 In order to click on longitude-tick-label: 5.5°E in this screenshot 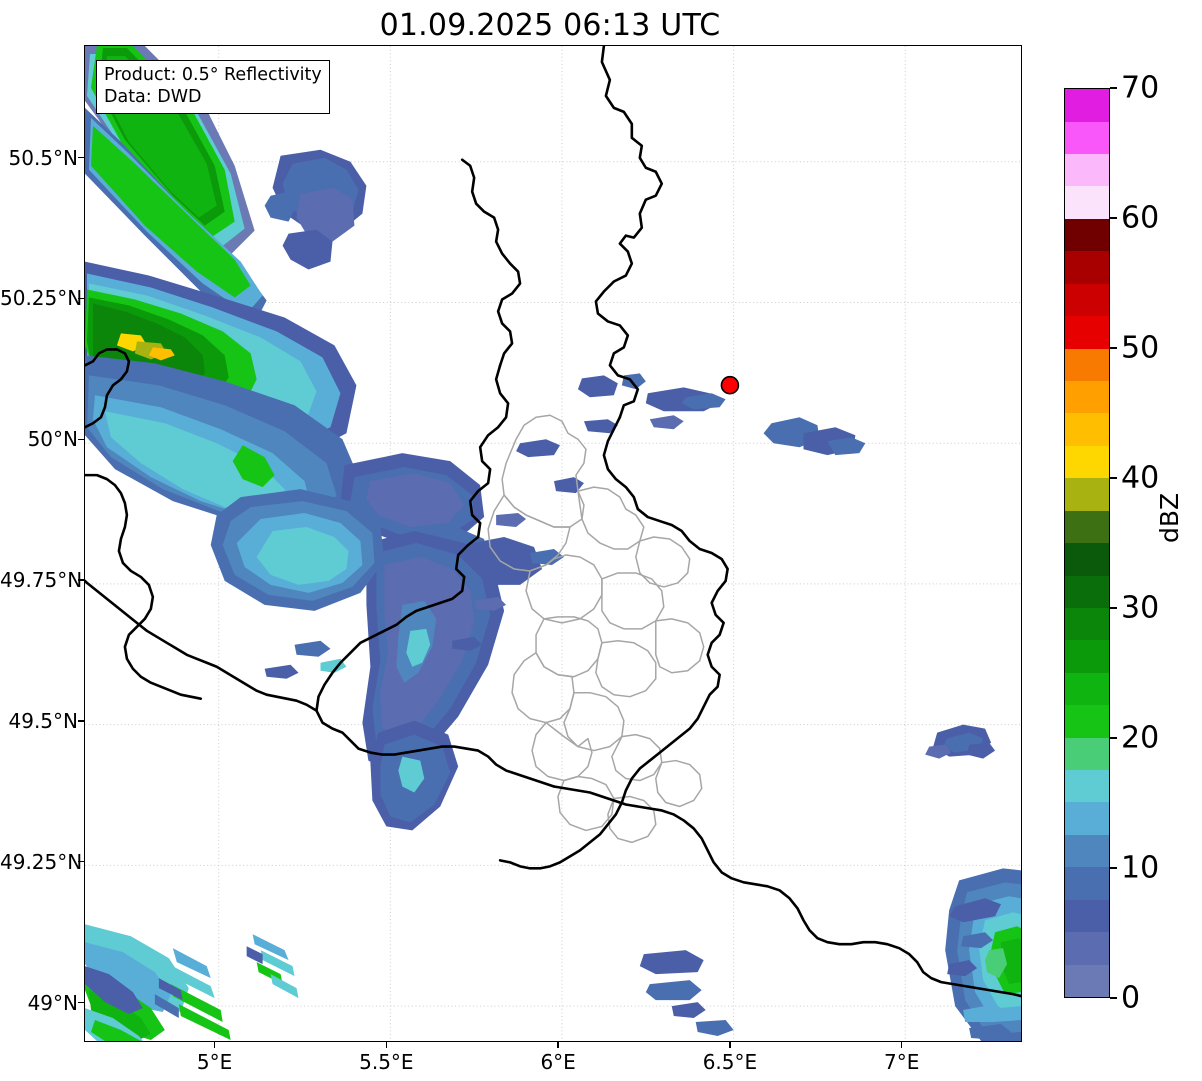, I will do `click(386, 1062)`.